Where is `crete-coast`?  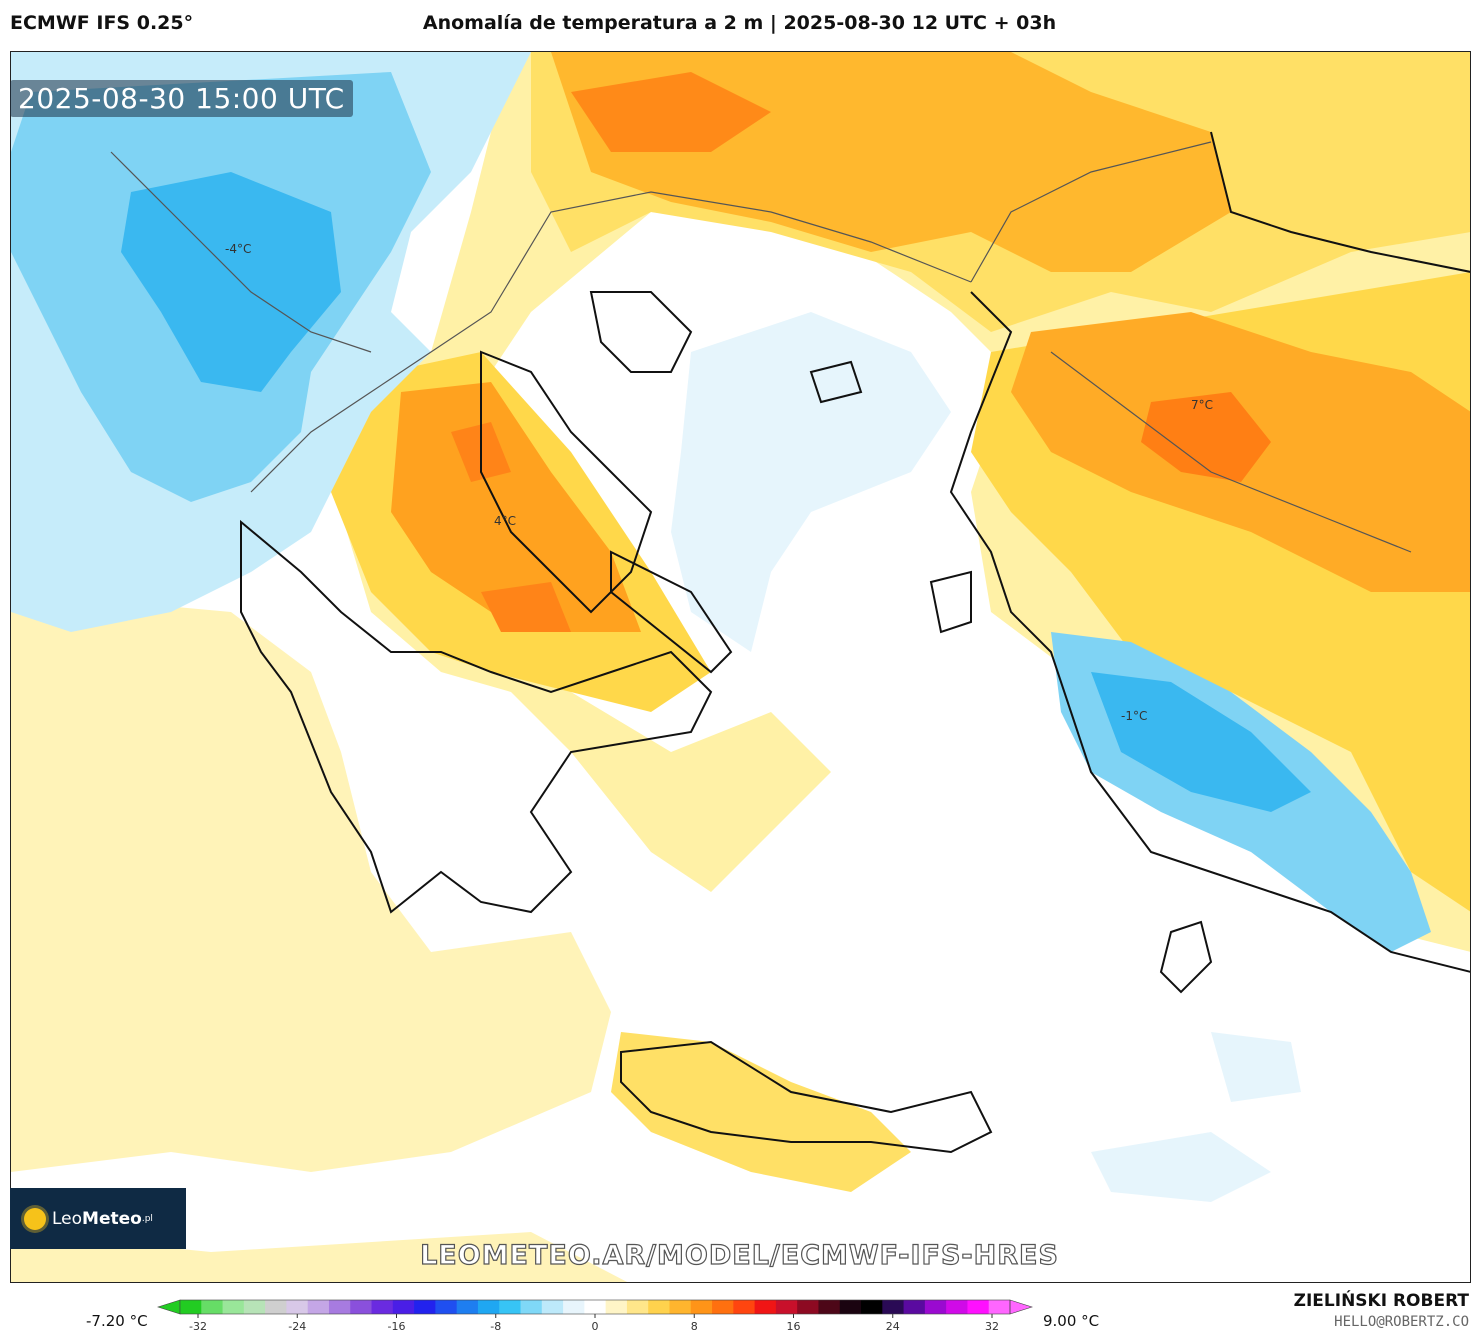 crete-coast is located at coordinates (806, 1097).